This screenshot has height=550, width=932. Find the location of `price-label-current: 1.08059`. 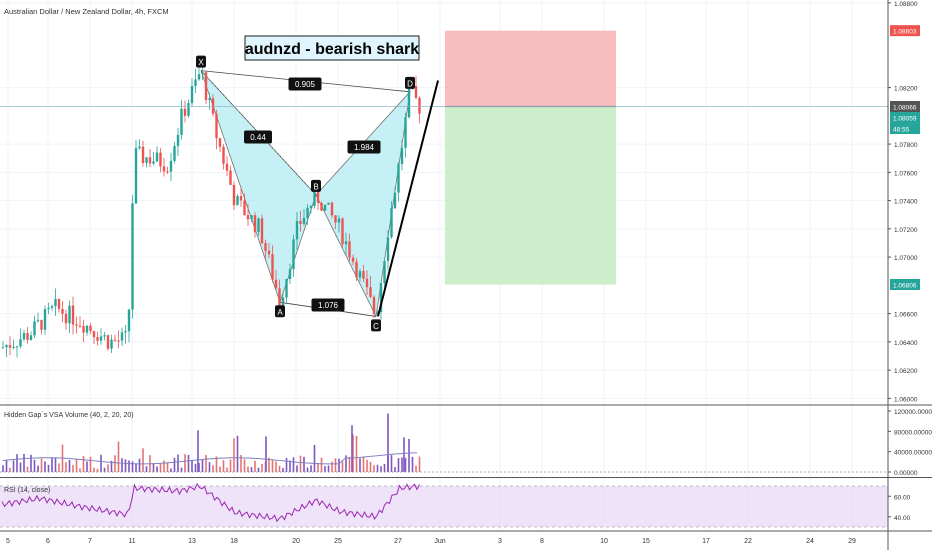

price-label-current: 1.08059 is located at coordinates (905, 119).